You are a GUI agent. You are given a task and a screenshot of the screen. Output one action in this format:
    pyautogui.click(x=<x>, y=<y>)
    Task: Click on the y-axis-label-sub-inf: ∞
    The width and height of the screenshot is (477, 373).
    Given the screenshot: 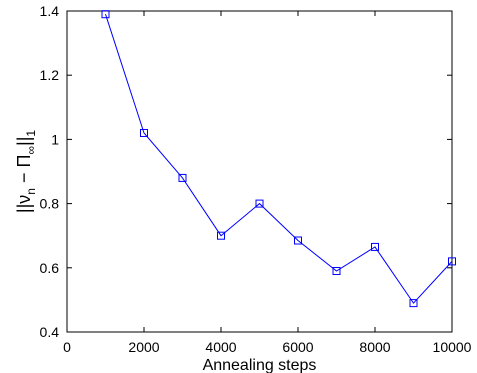 What is the action you would take?
    pyautogui.click(x=31, y=150)
    